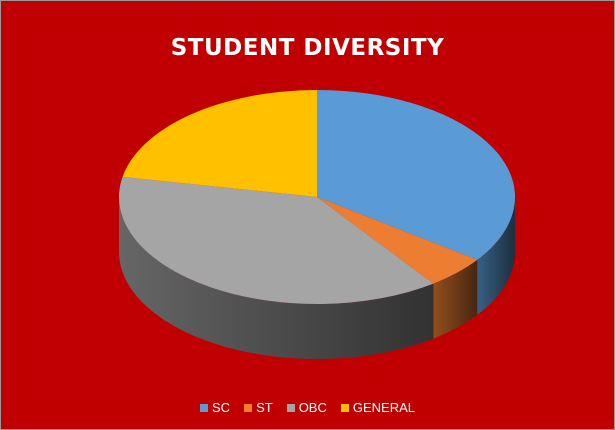 This screenshot has height=430, width=615. I want to click on legend-swatch-sc, so click(204, 407).